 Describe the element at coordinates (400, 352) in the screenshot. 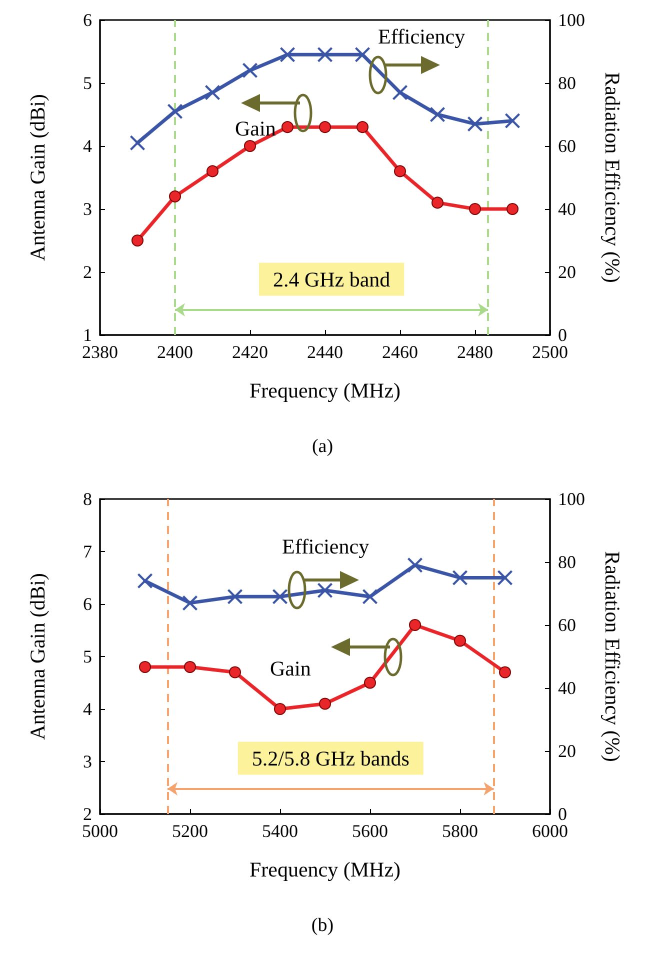

I see `x-tick-label: 2460` at that location.